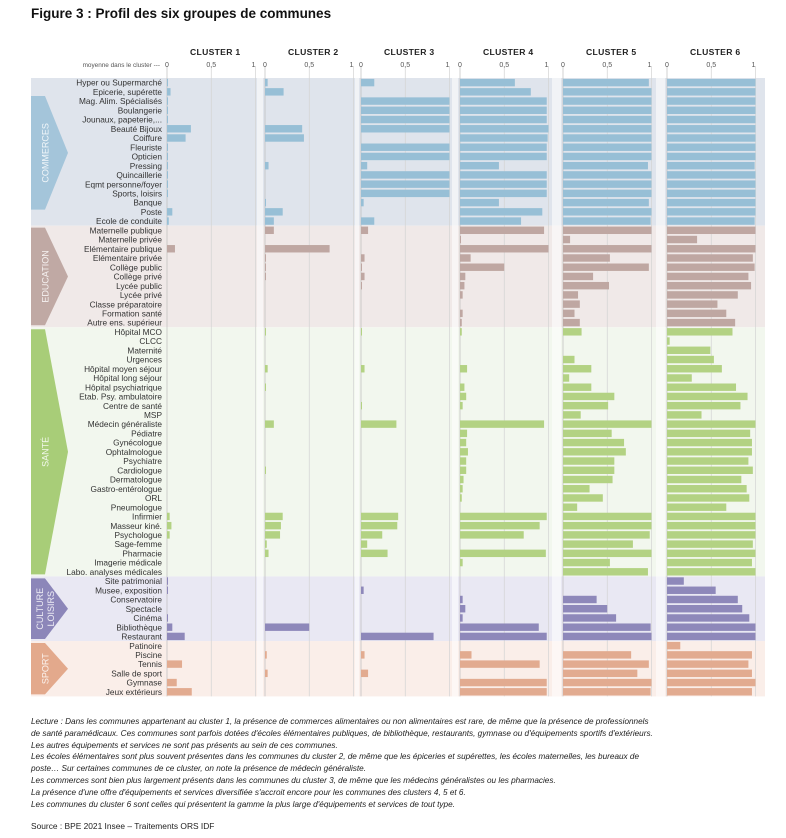 The height and width of the screenshot is (838, 786). What do you see at coordinates (436, 461) in the screenshot?
I see `row-2-14: Psychiatre` at bounding box center [436, 461].